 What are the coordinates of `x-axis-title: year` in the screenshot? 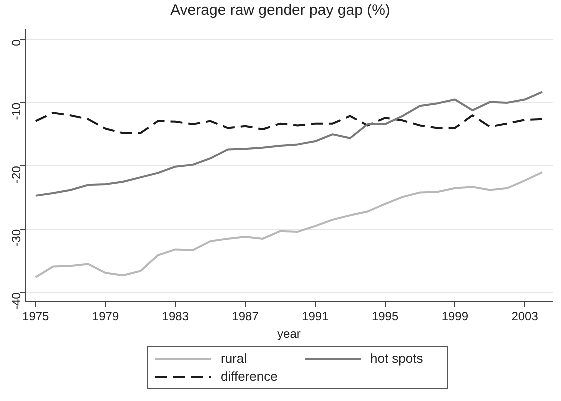 It's located at (289, 334).